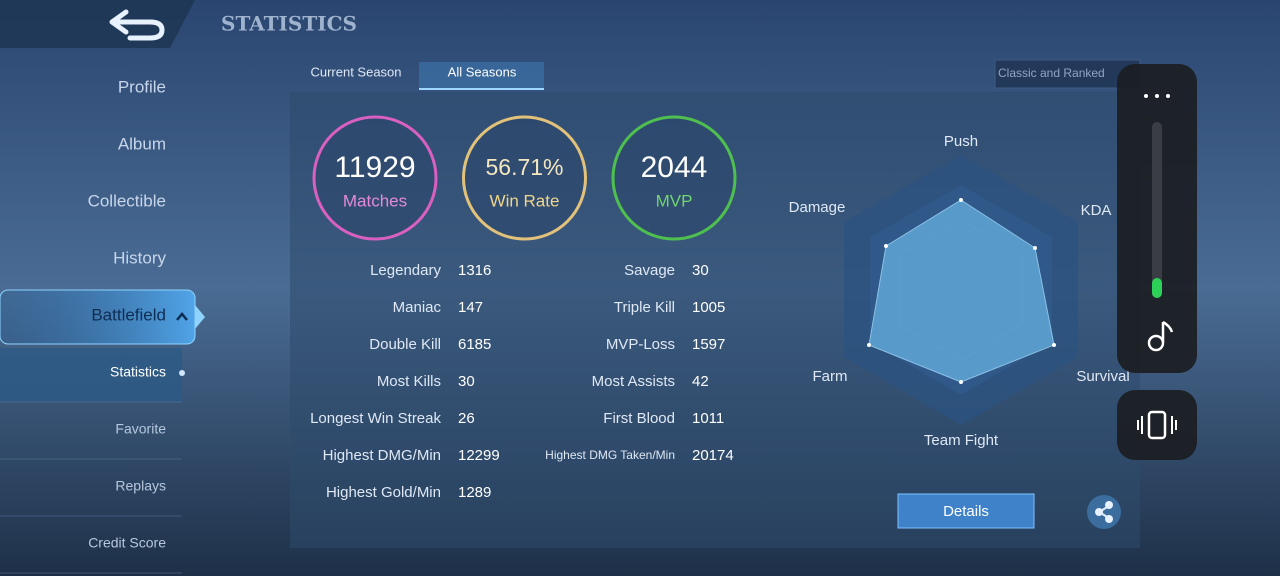  Describe the element at coordinates (644, 307) in the screenshot. I see `stat-label: Triple Kill` at that location.